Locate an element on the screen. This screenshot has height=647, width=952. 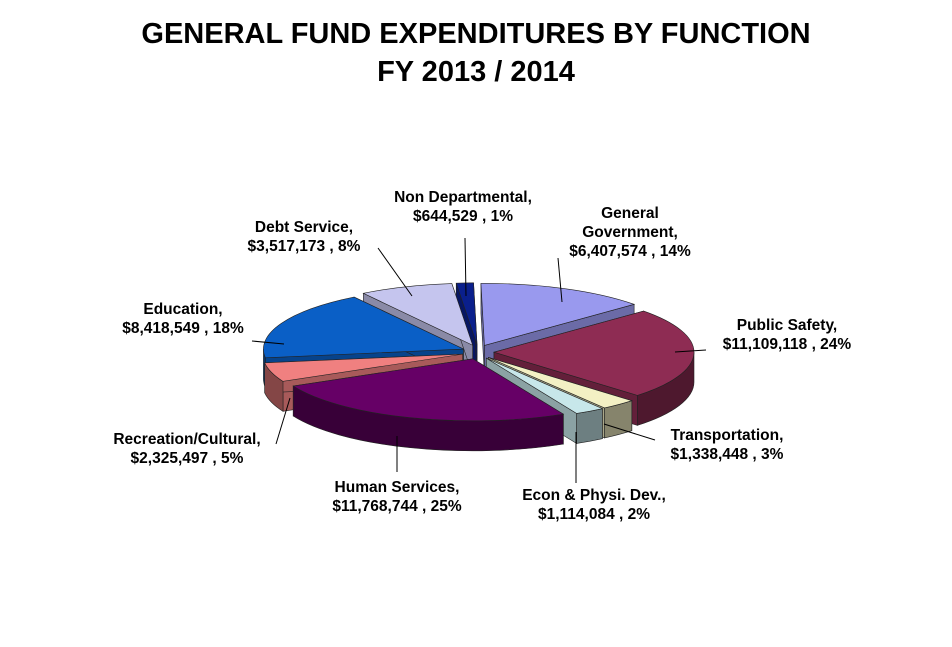
leader-line-recreation-cultural is located at coordinates (283, 421).